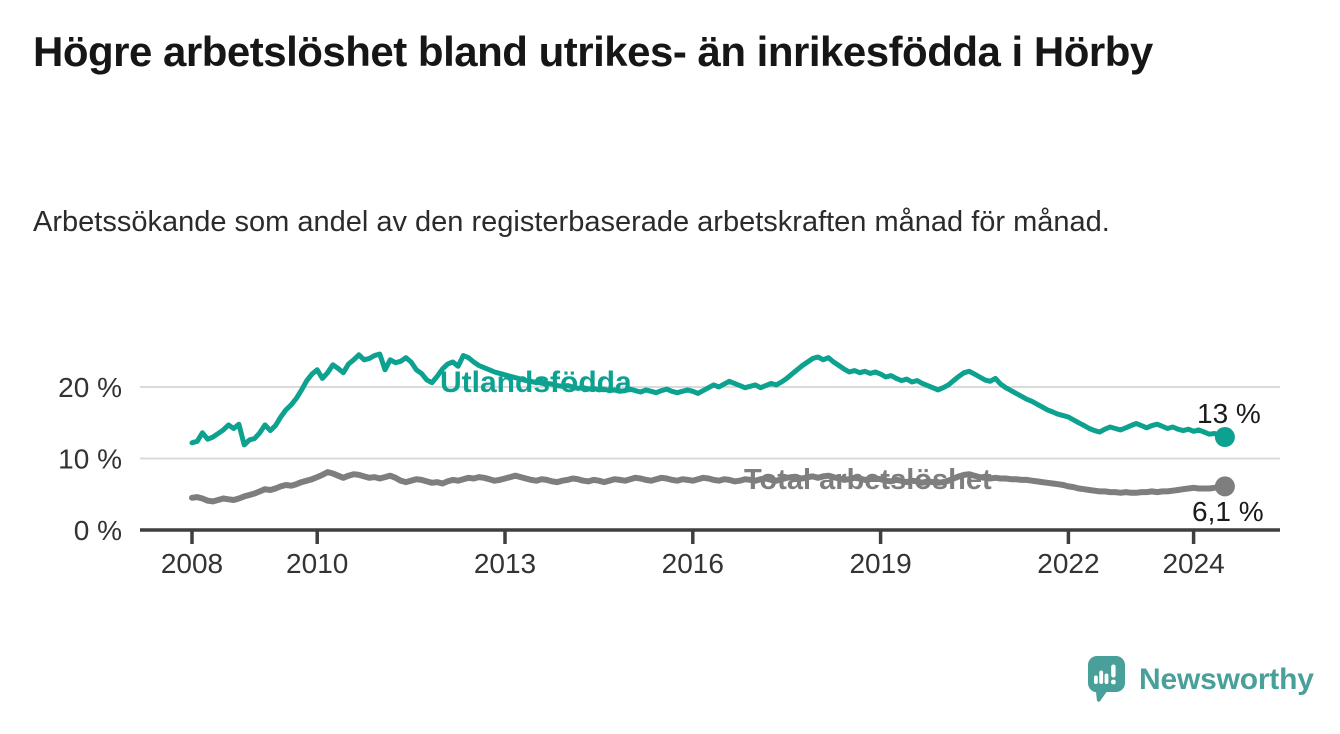  Describe the element at coordinates (98, 530) in the screenshot. I see `y-tick-label-0: 0 %` at that location.